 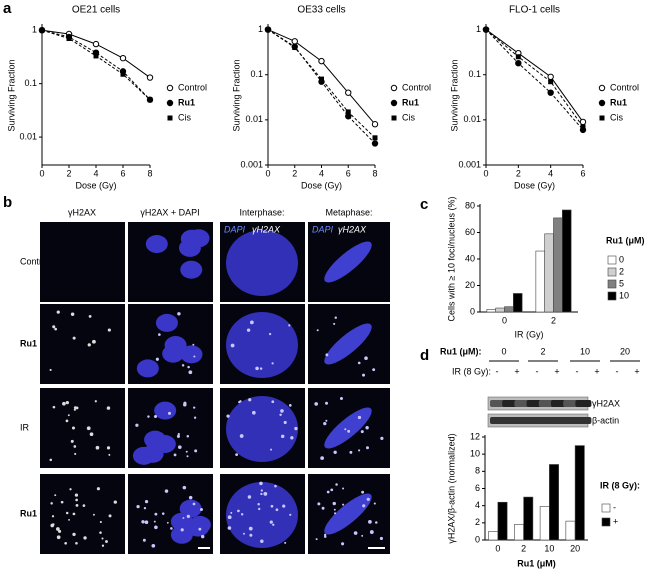 I want to click on panel-label: d, so click(x=424, y=355).